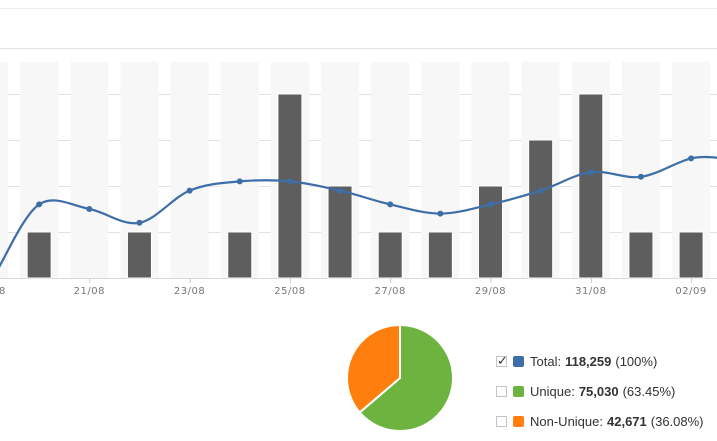 The image size is (717, 441). Describe the element at coordinates (590, 291) in the screenshot. I see `tick-label: 31/08` at that location.